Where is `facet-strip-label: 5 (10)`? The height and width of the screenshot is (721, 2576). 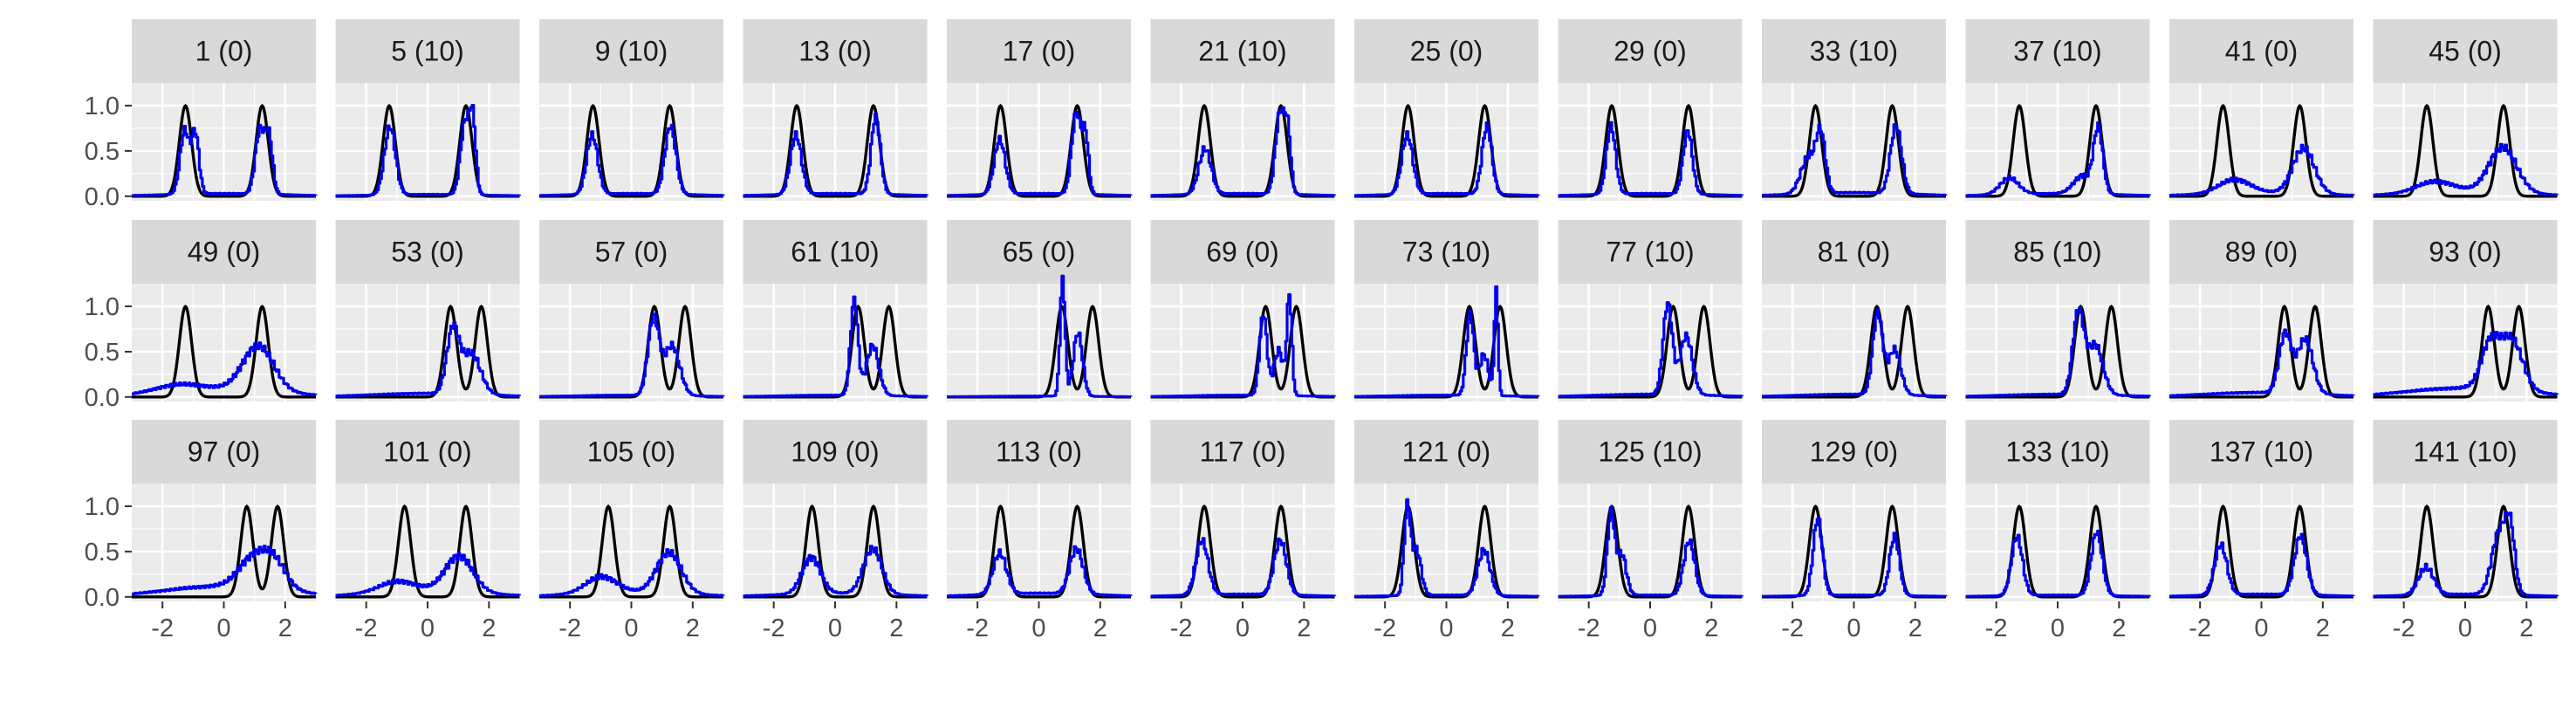
facet-strip-label: 5 (10) is located at coordinates (427, 51).